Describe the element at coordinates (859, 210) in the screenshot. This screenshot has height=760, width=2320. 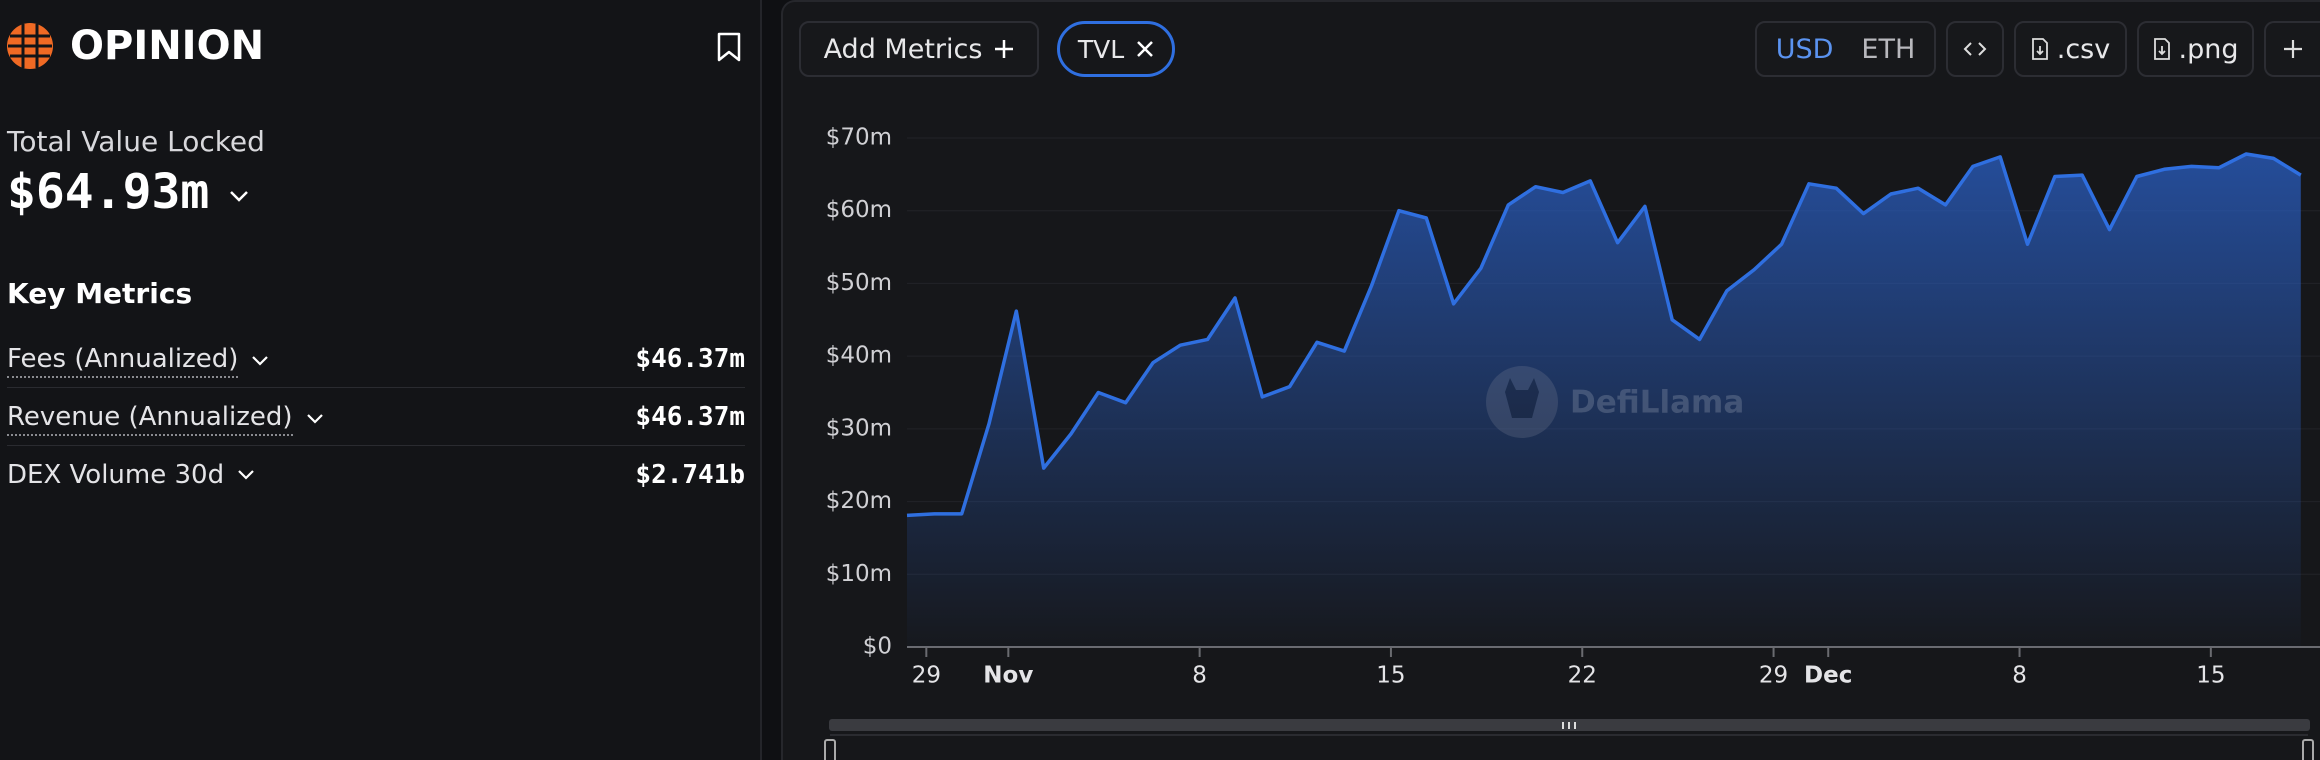
I see `y-tick-label: $60m` at that location.